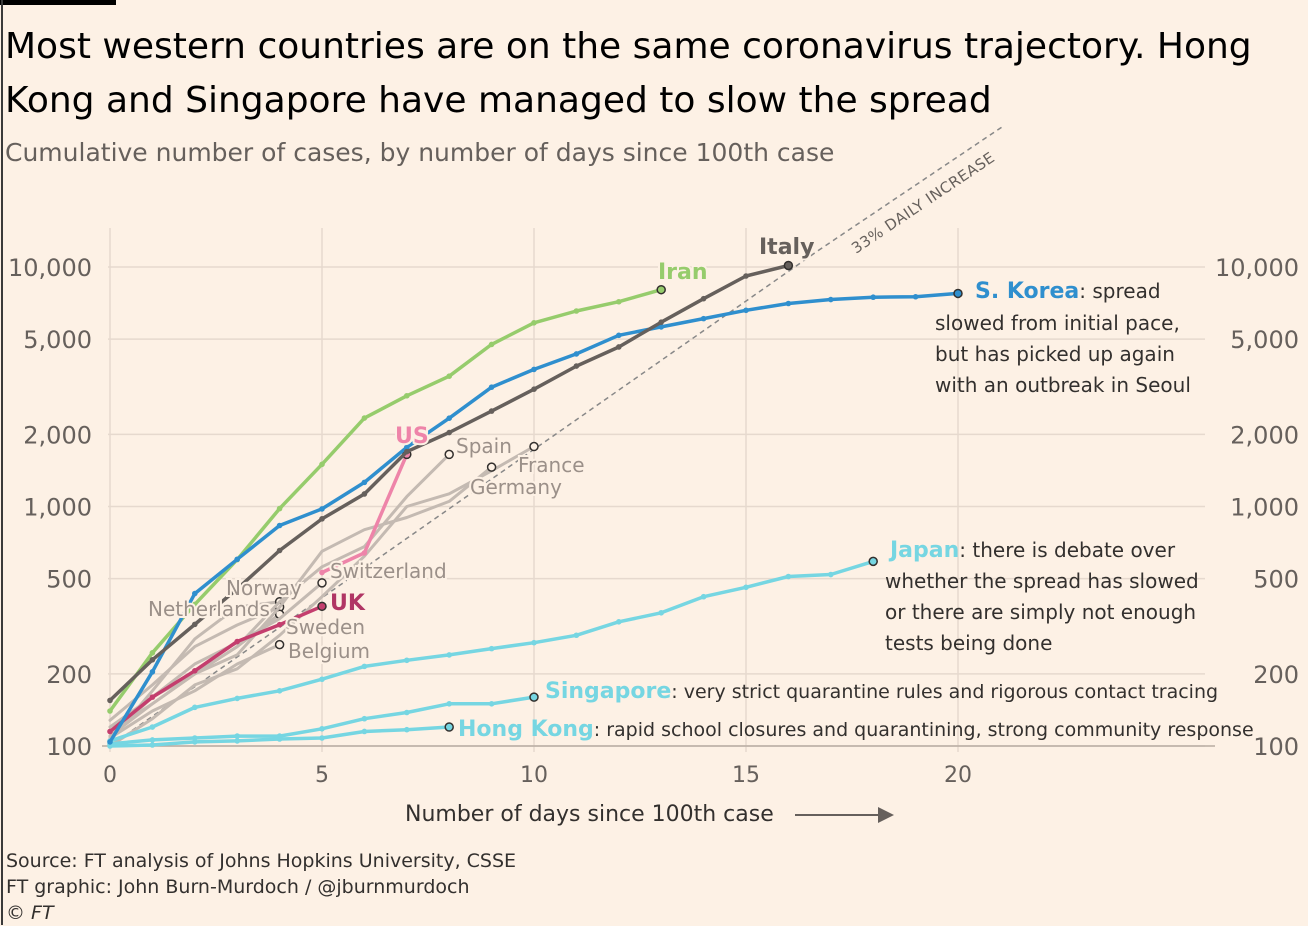  What do you see at coordinates (1276, 580) in the screenshot?
I see `y-tick-label-right: 500` at bounding box center [1276, 580].